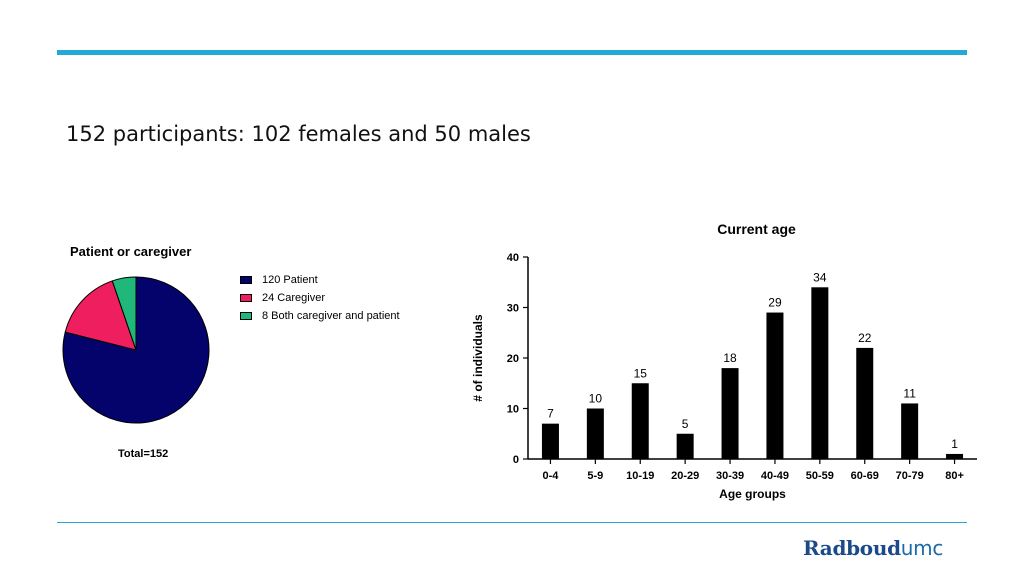 This screenshot has height=572, width=1024. Describe the element at coordinates (909, 393) in the screenshot. I see `bar-value-label: 11` at that location.